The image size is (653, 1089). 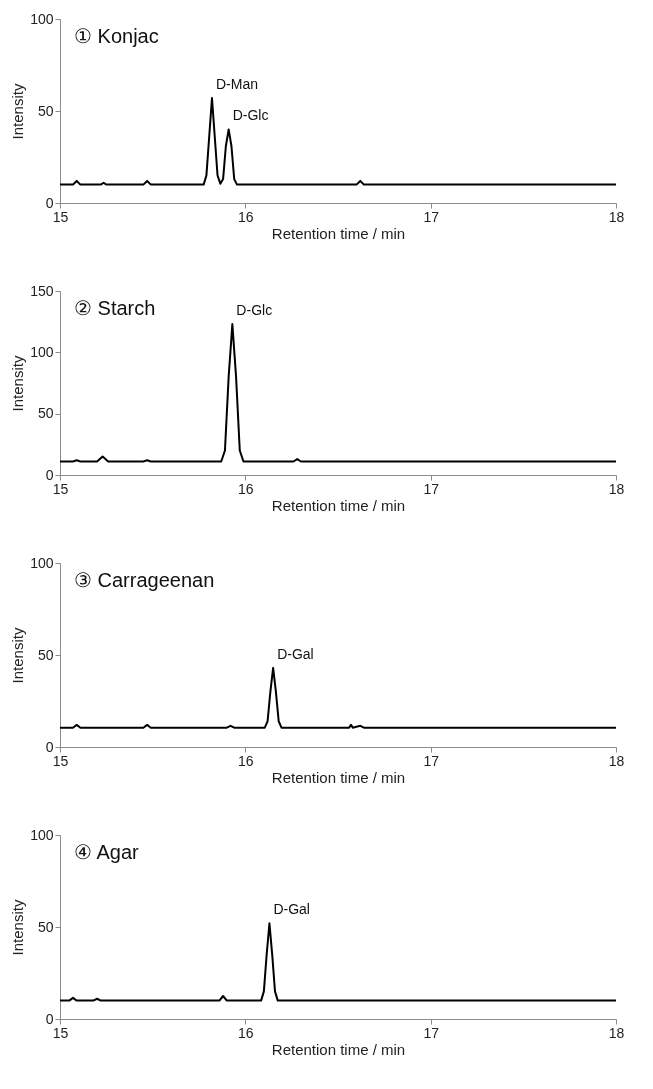 What do you see at coordinates (144, 580) in the screenshot?
I see `chart-title: ③ Carrageenan` at bounding box center [144, 580].